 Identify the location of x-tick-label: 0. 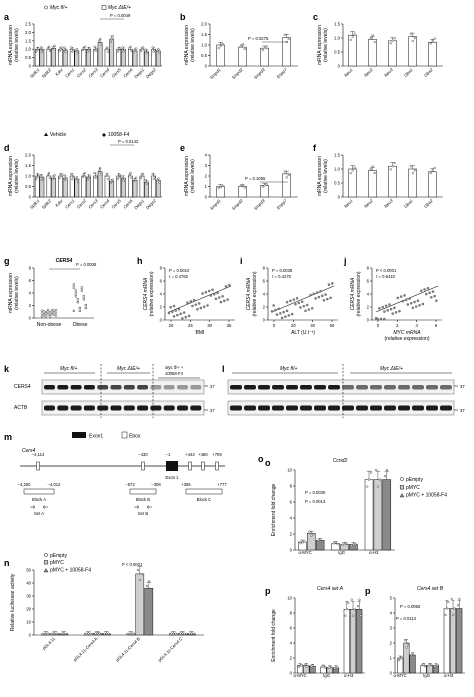
(274, 325).